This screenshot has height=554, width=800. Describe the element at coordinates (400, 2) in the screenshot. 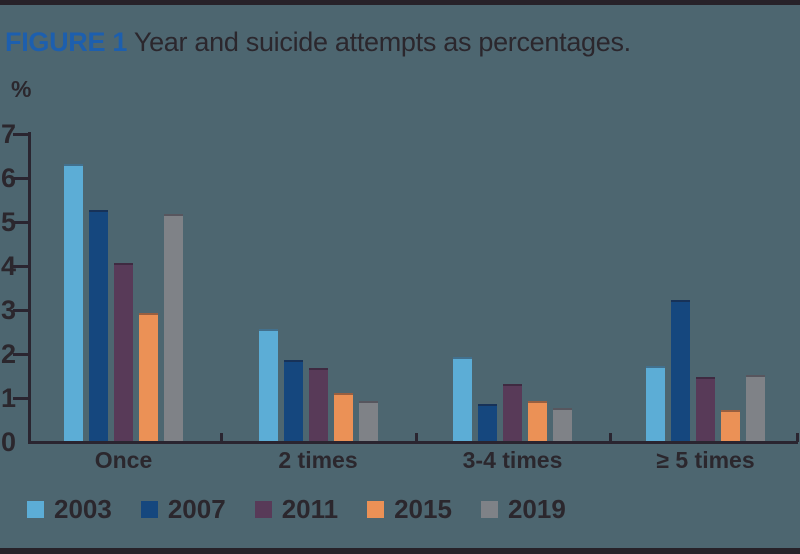

I see `top-frame-border` at that location.